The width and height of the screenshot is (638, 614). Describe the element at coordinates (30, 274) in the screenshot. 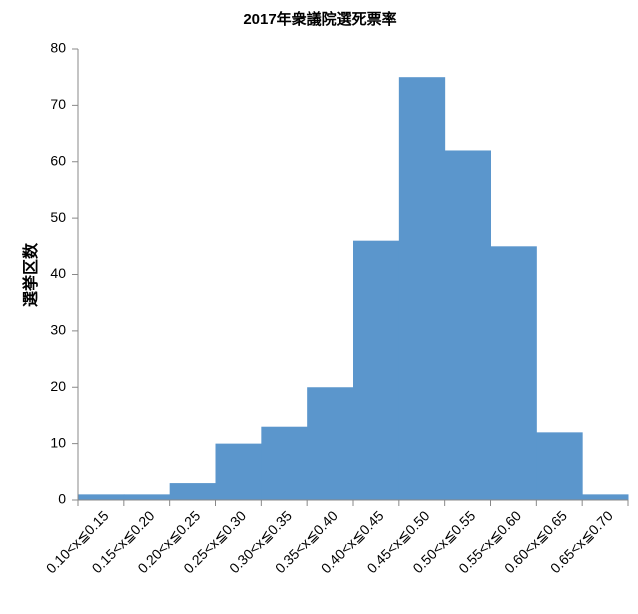

I see `y-axis-label: 選挙区数` at that location.